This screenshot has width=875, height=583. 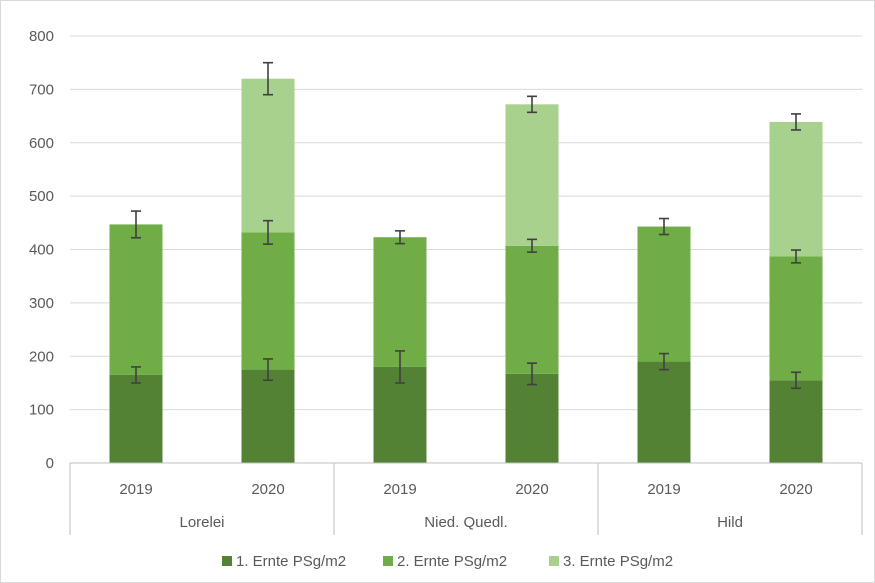 I want to click on y-tick-label: 0, so click(x=50, y=463).